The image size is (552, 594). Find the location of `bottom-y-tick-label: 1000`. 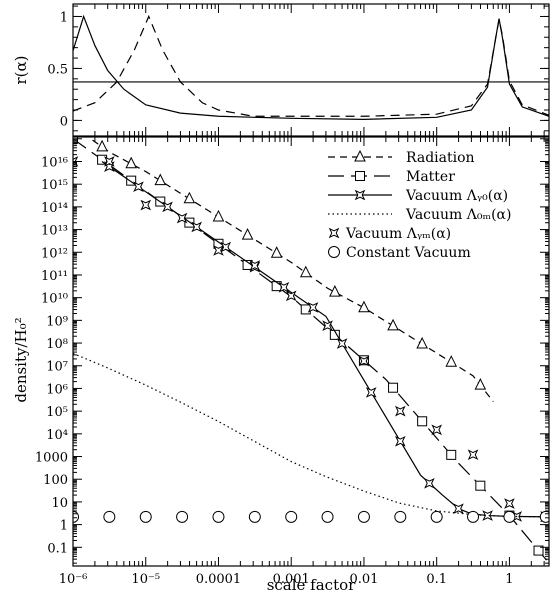

bottom-y-tick-label: 1000 is located at coordinates (51, 458).